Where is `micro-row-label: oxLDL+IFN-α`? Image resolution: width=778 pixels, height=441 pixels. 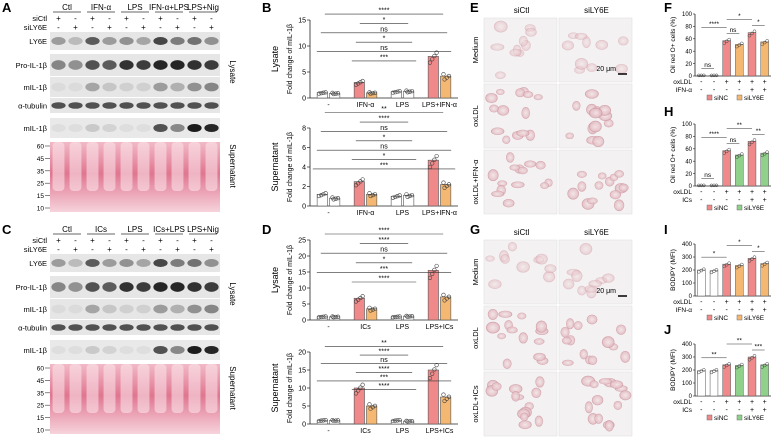
micro-row-label: oxLDL+IFN-α is located at coordinates (475, 182).